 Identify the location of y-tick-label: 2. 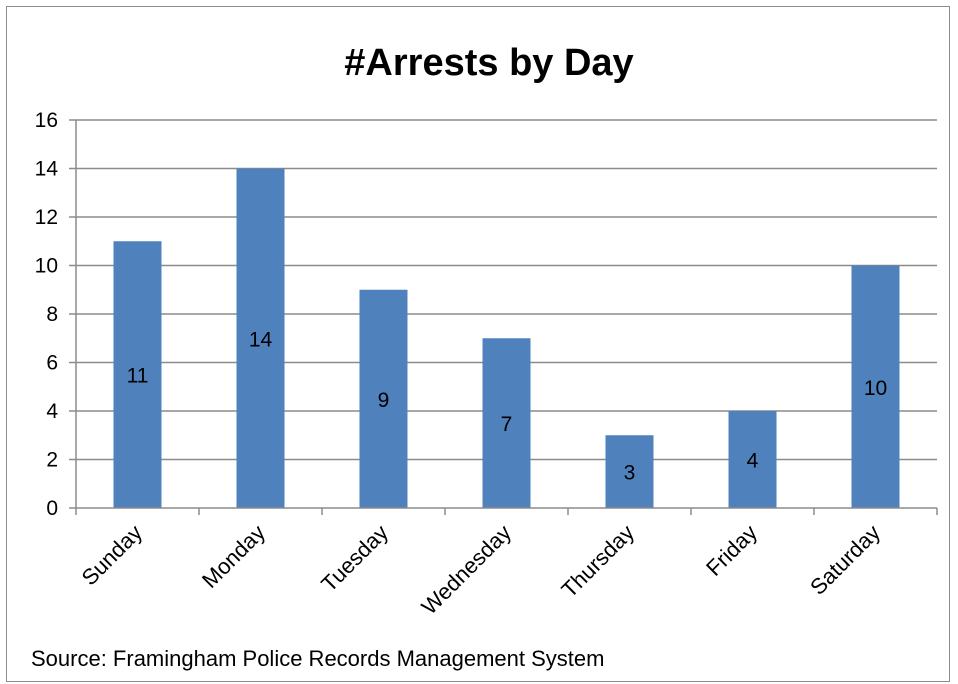
(52, 460).